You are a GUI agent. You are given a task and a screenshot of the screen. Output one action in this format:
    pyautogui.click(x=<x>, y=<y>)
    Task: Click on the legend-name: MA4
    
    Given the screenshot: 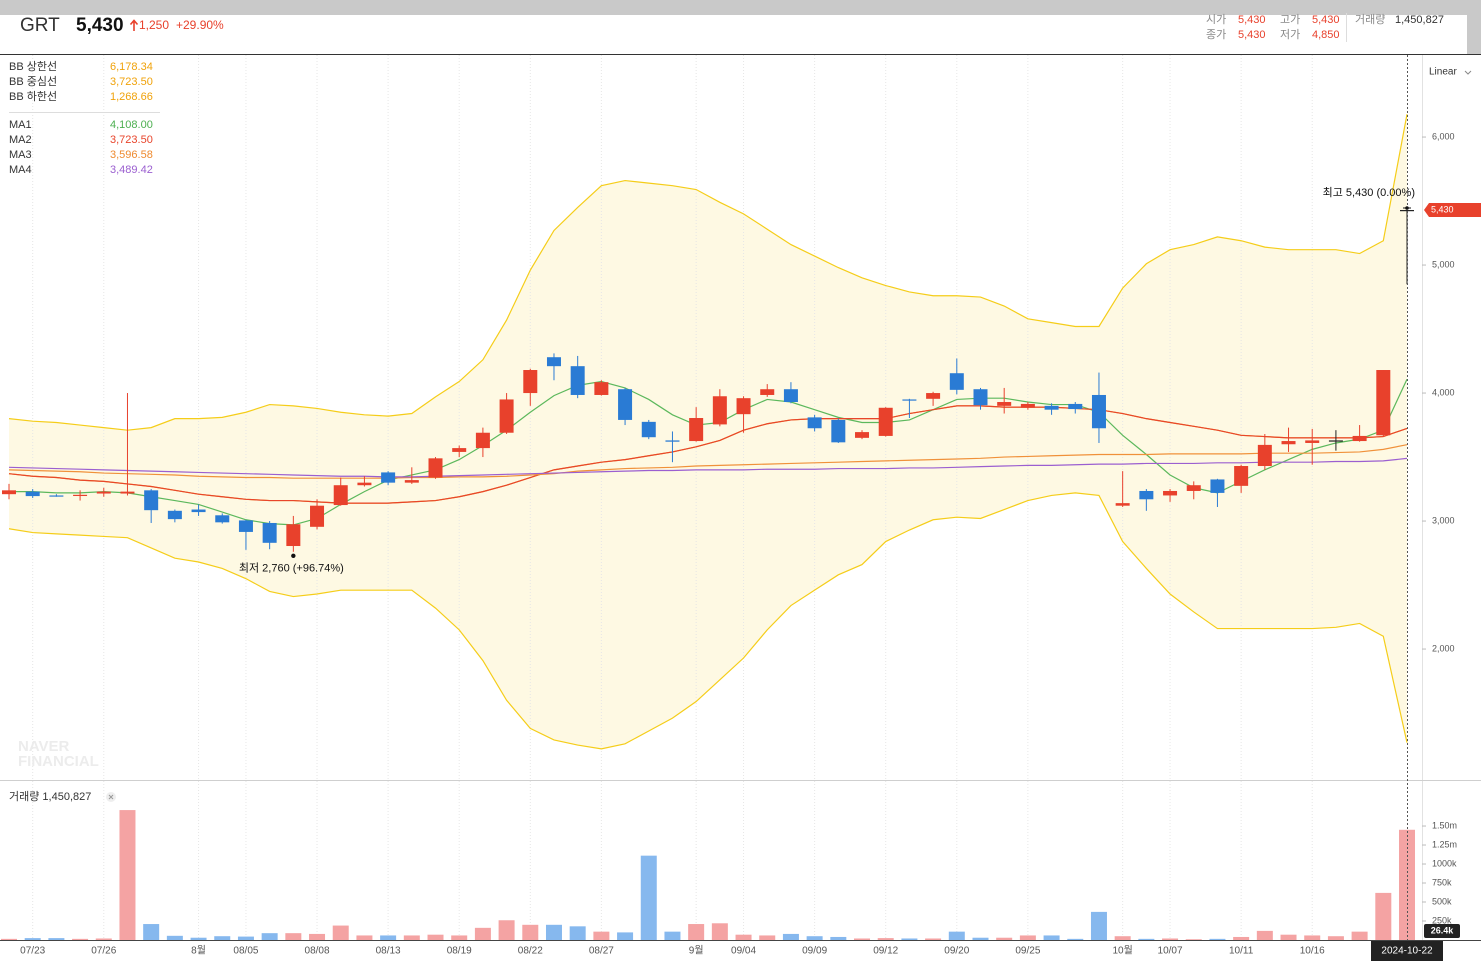 What is the action you would take?
    pyautogui.click(x=20, y=170)
    